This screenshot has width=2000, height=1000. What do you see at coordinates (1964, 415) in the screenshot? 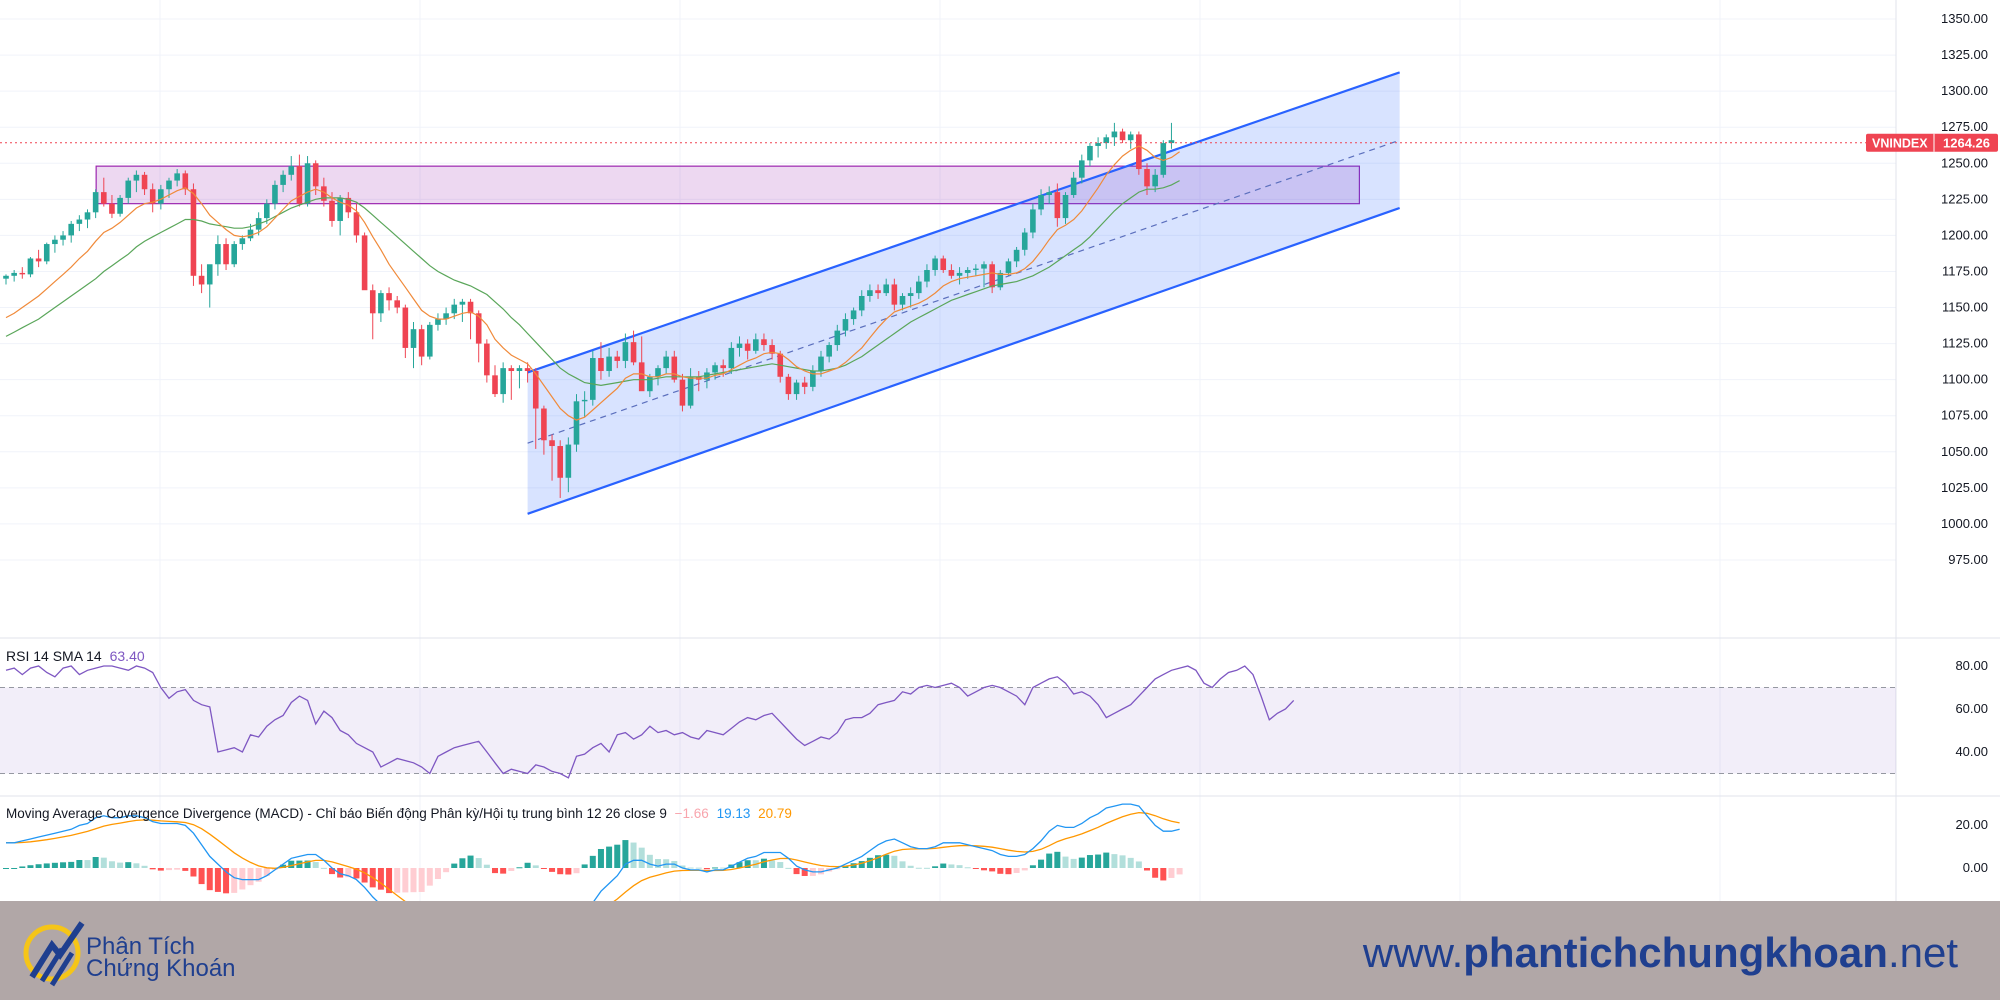
I see `price-tick-label: 1075.00` at bounding box center [1964, 415].